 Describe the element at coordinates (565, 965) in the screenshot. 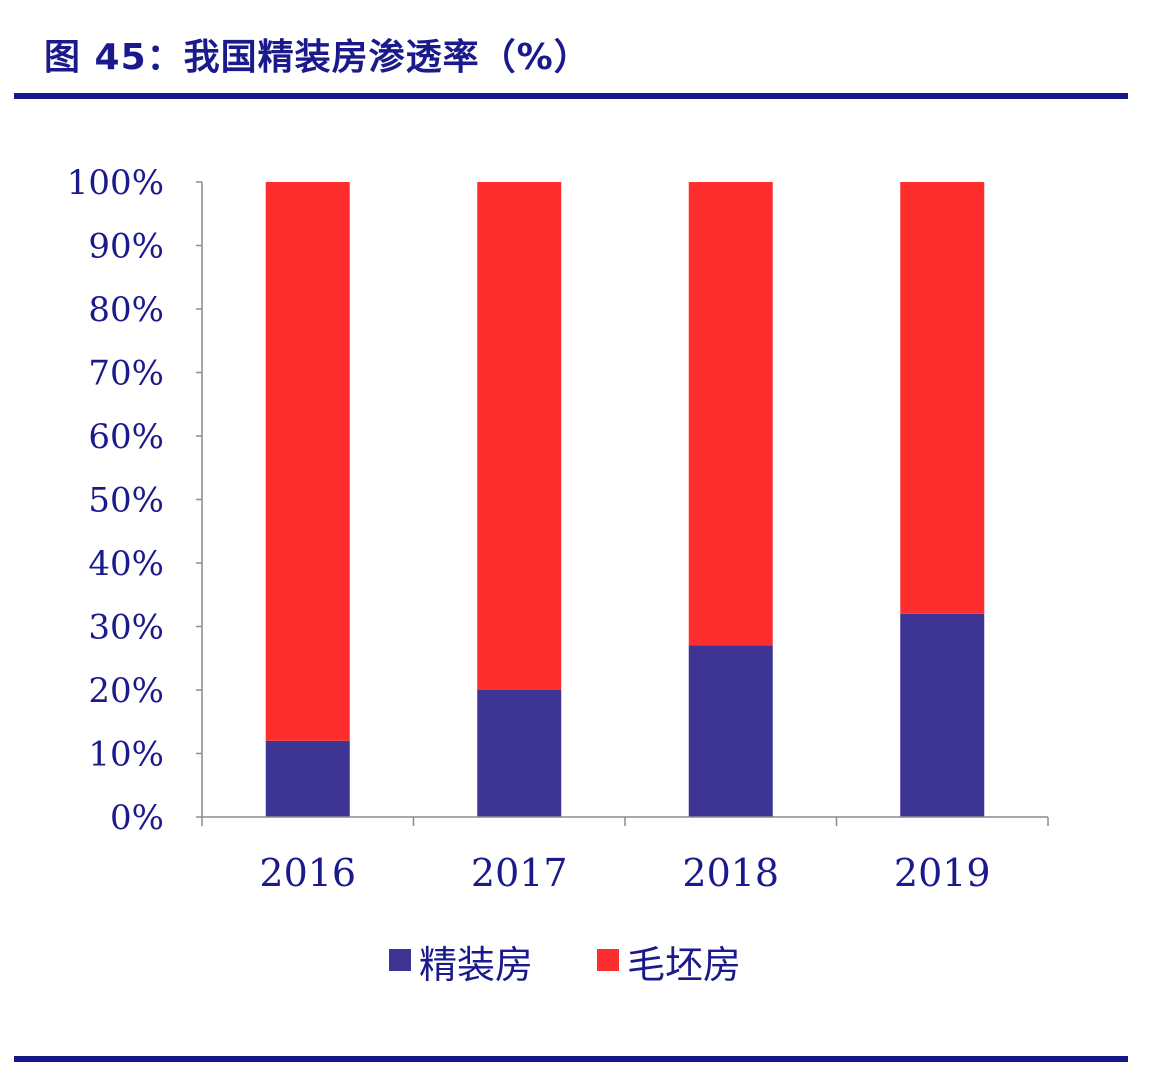

I see `legend: 精装房 毛坯房` at that location.